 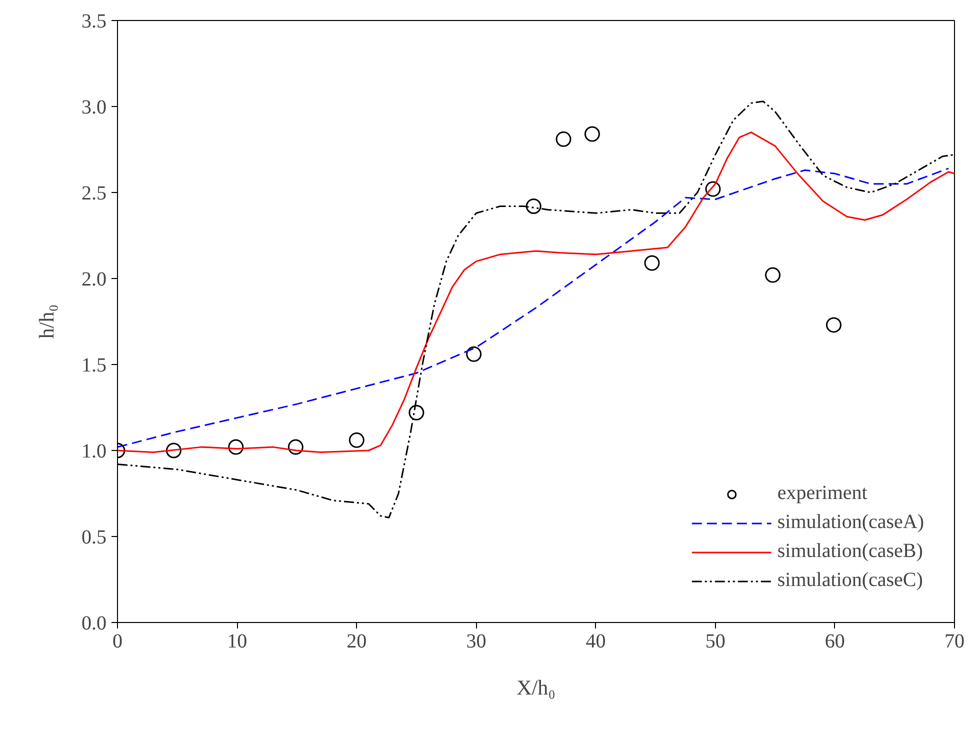 I want to click on x-tick-label: 10, so click(x=237, y=641).